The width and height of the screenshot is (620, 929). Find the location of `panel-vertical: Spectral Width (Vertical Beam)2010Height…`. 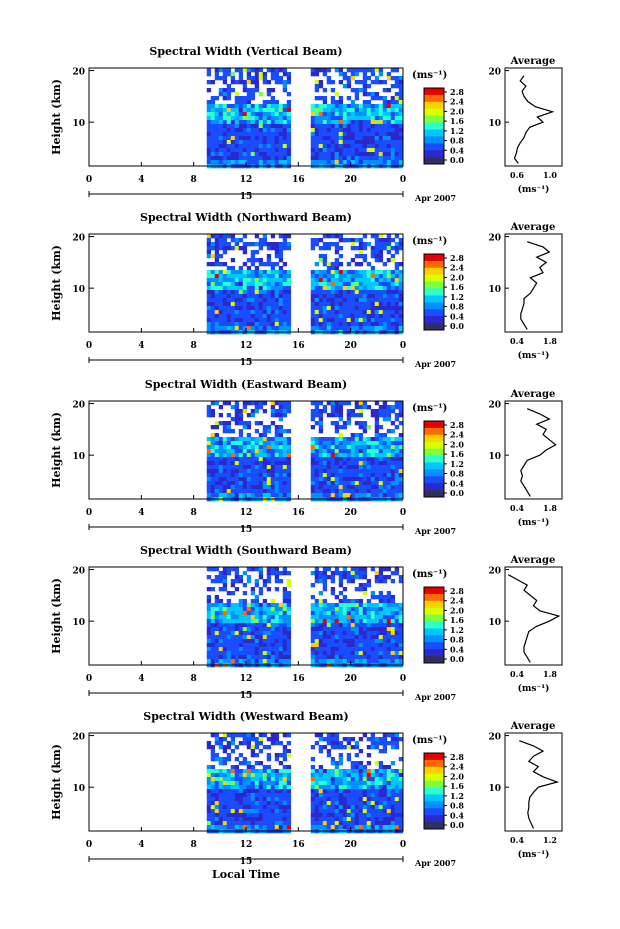

panel-vertical: Spectral Width (Vertical Beam)2010Height… is located at coordinates (306, 124).